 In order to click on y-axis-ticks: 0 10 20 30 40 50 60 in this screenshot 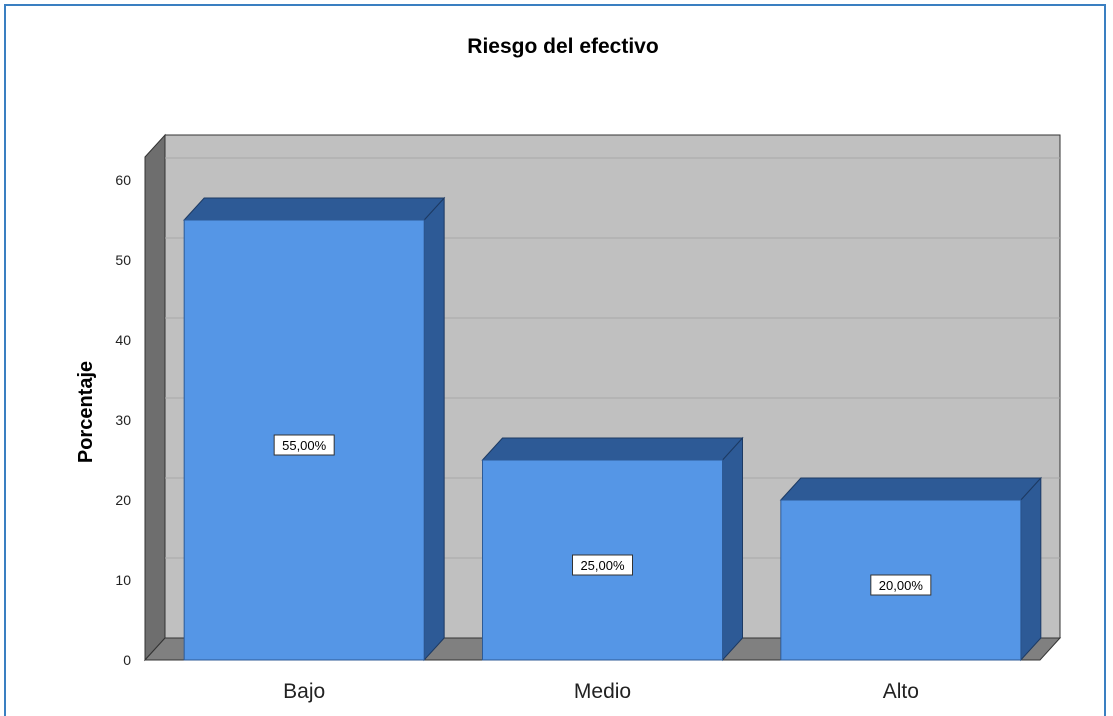, I will do `click(123, 420)`.